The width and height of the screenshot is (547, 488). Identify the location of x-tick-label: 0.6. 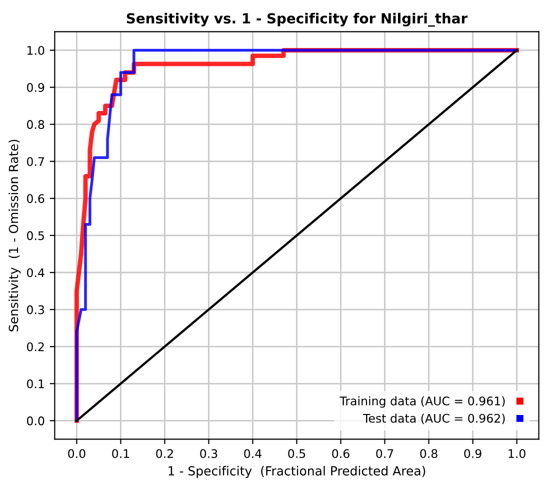
(341, 453).